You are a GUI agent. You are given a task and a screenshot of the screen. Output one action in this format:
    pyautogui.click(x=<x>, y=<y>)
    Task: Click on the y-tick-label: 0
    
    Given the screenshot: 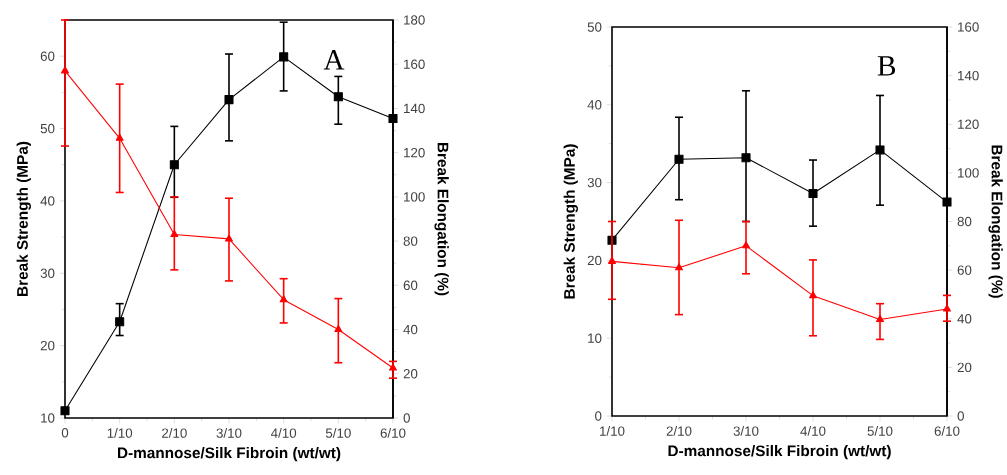 What is the action you would take?
    pyautogui.click(x=598, y=416)
    